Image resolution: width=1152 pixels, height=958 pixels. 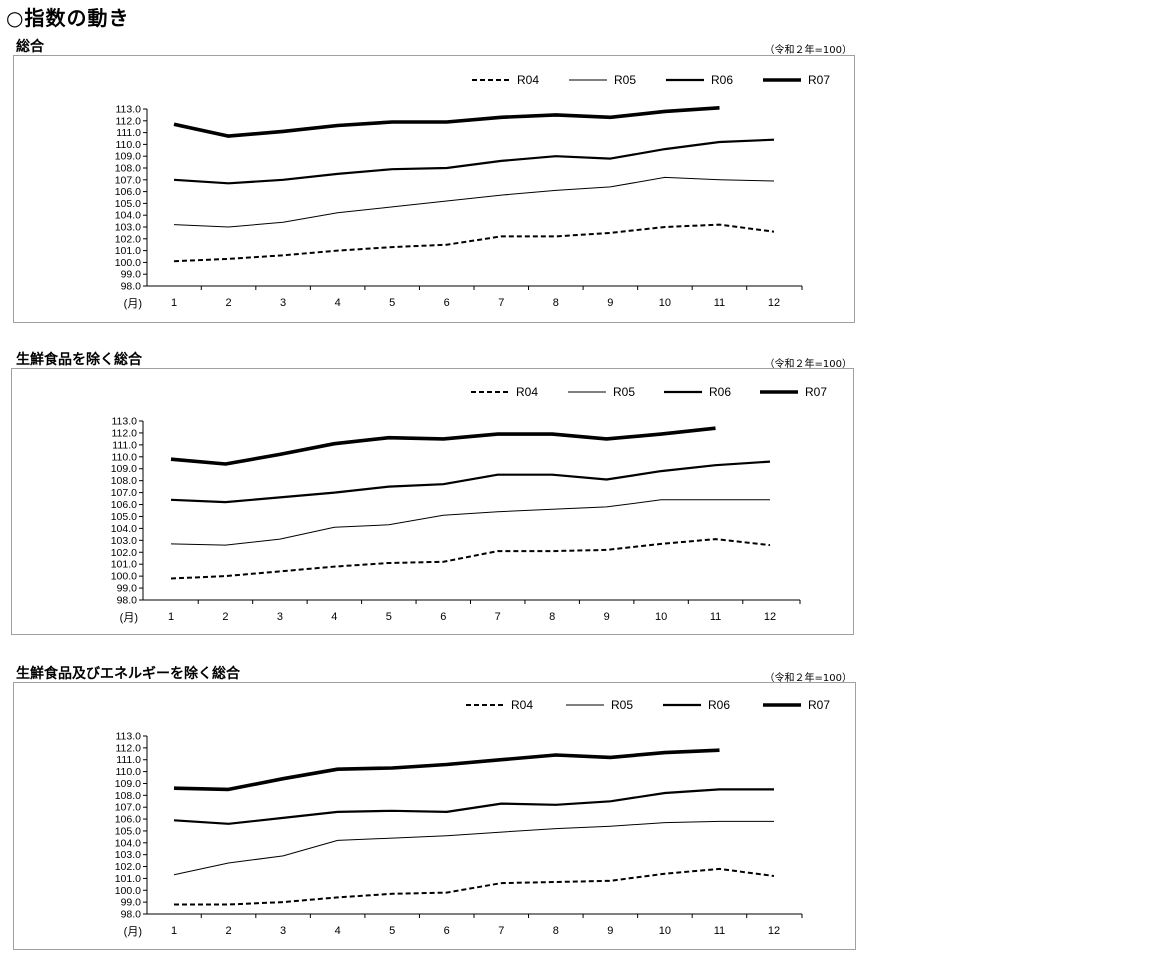 What do you see at coordinates (124, 553) in the screenshot?
I see `y-tick-label: 102.0` at bounding box center [124, 553].